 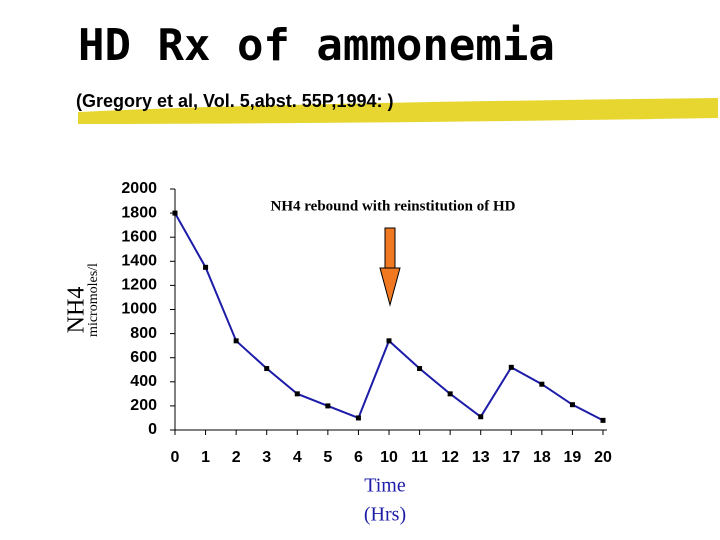 I want to click on y-tick-label: 1000, so click(x=139, y=309).